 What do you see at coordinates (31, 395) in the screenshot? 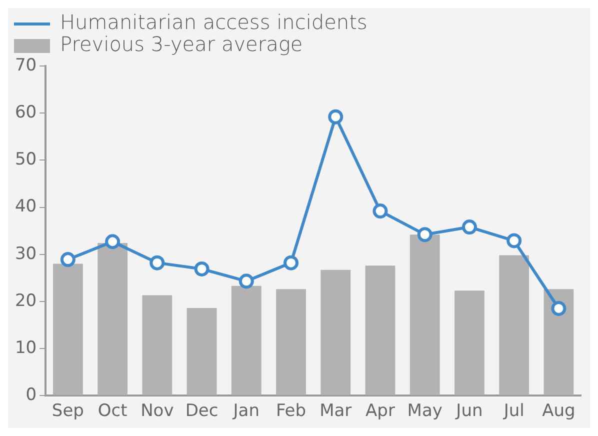
I see `y-tick-label: 0` at bounding box center [31, 395].